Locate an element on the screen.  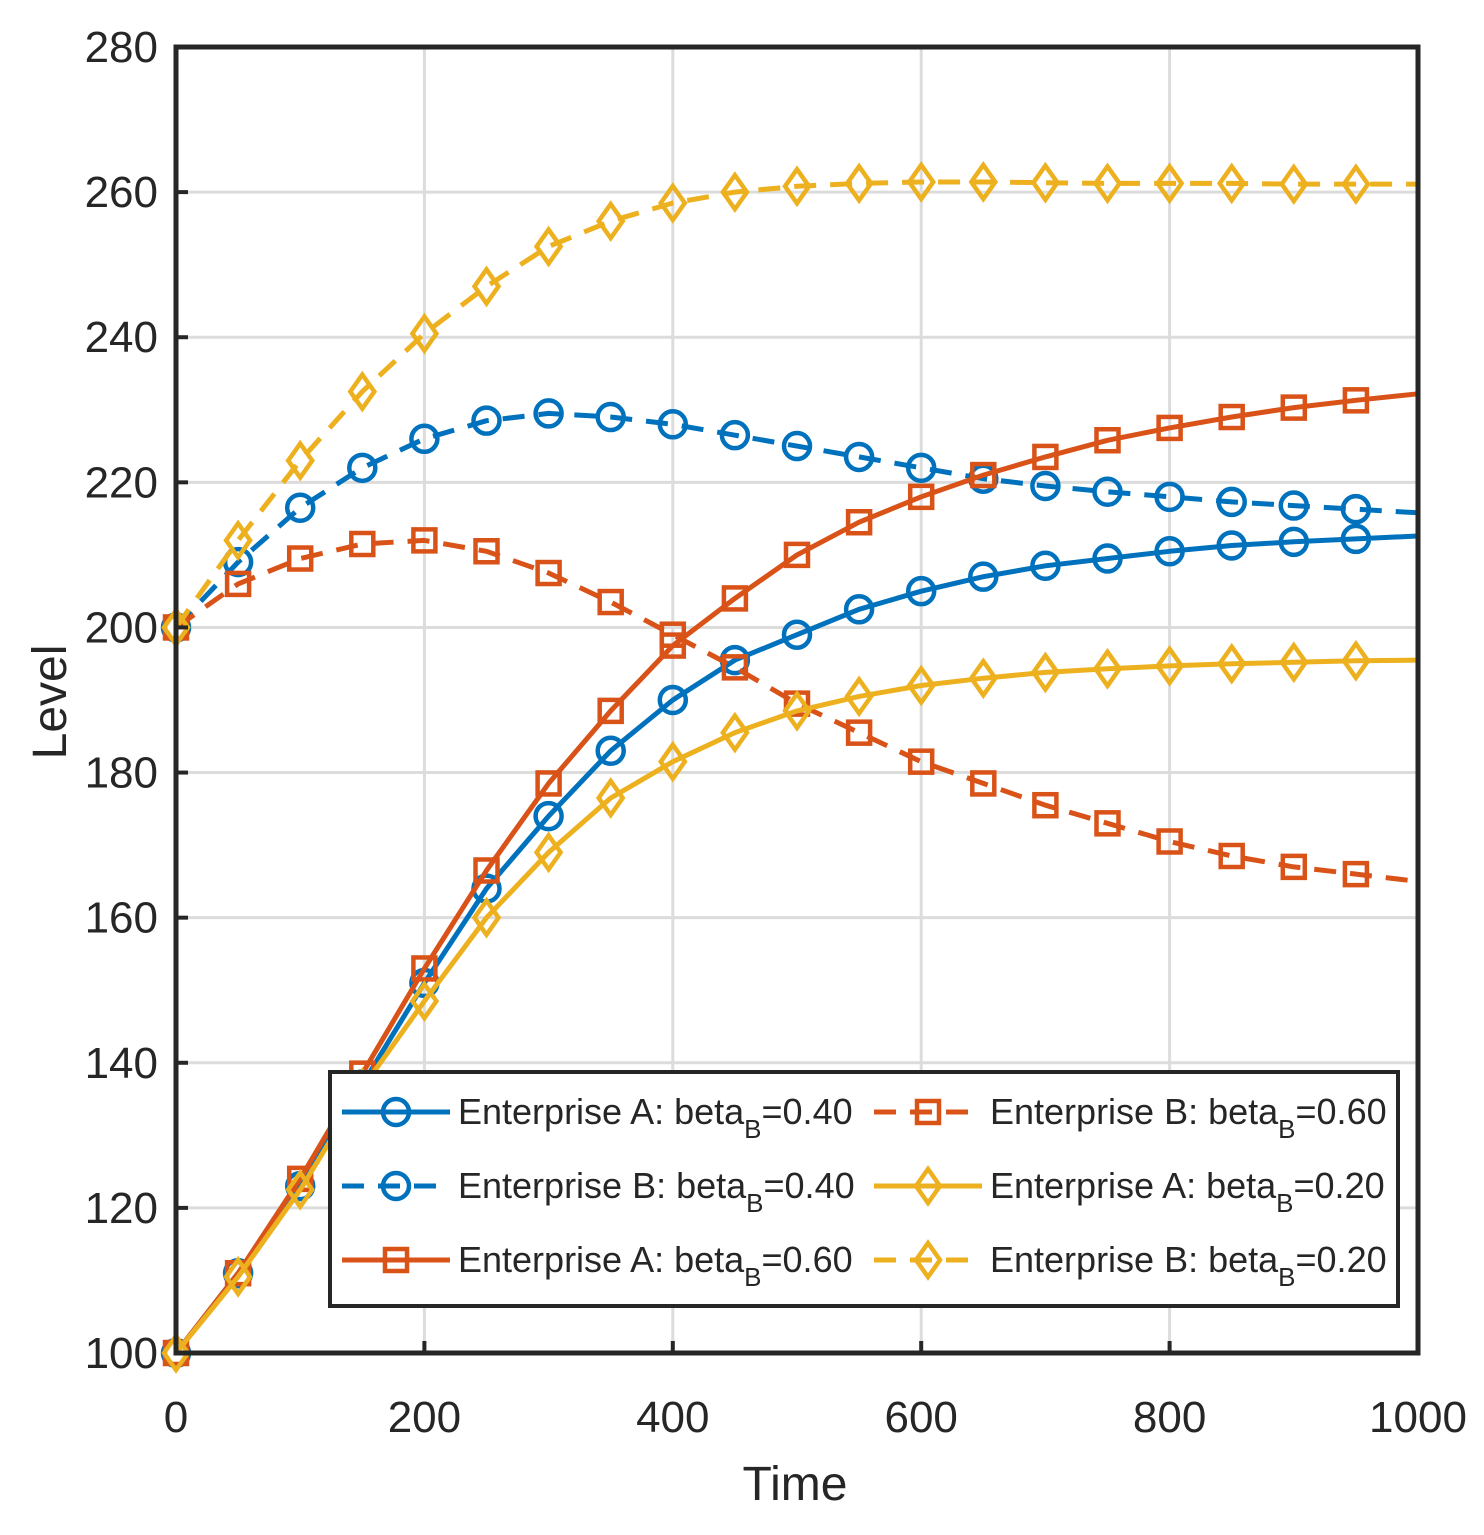
series-line-b040 is located at coordinates (796, 520).